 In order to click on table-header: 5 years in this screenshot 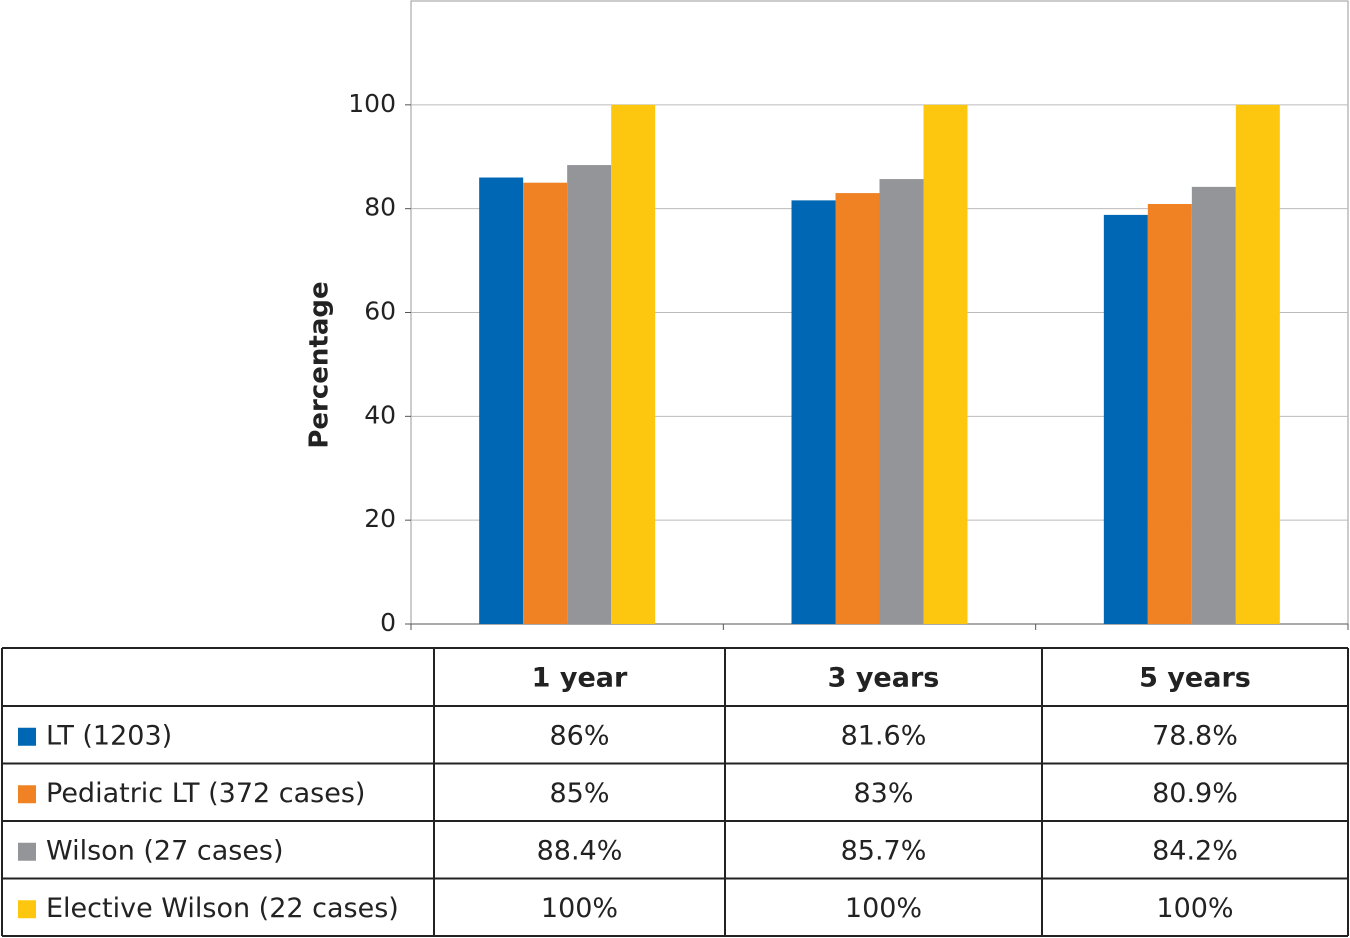, I will do `click(1195, 678)`.